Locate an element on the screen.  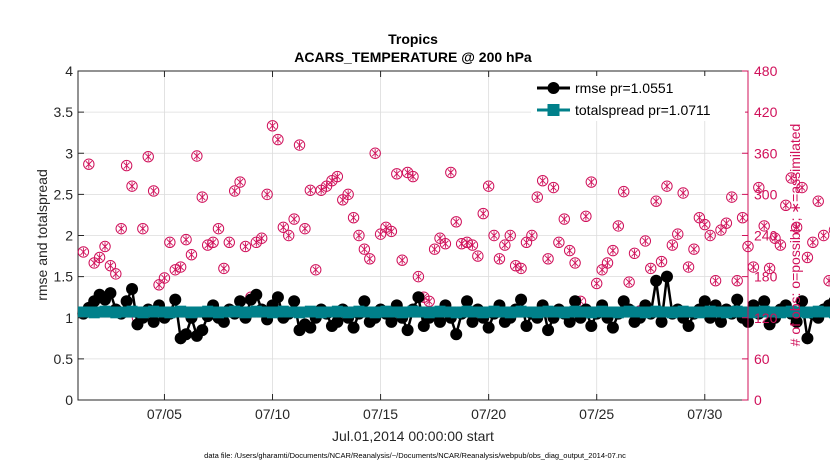
y2-tick-label: 480 is located at coordinates (766, 71).